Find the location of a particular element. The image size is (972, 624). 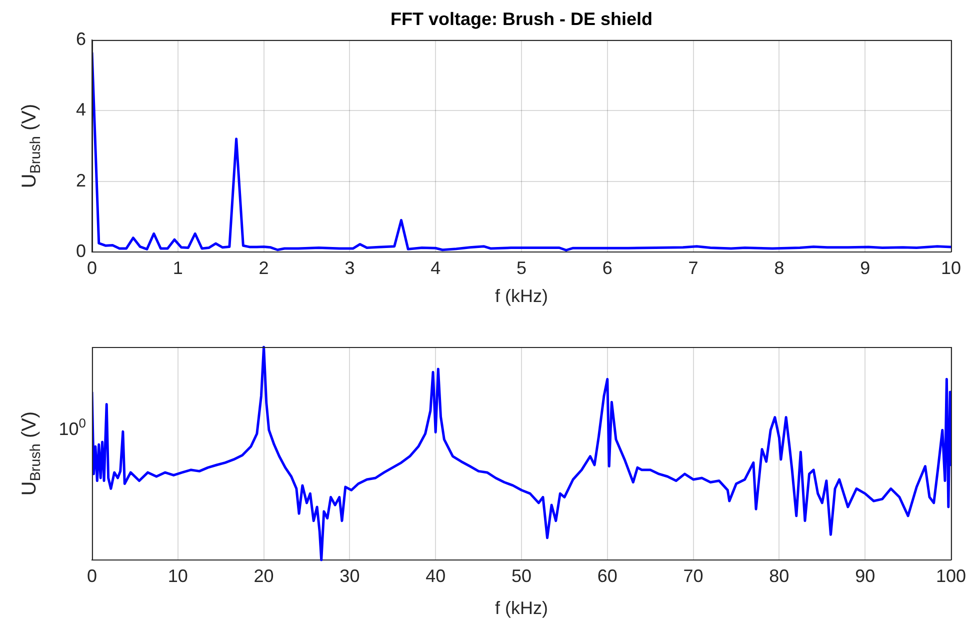

y-tick-label: 6 is located at coordinates (81, 38).